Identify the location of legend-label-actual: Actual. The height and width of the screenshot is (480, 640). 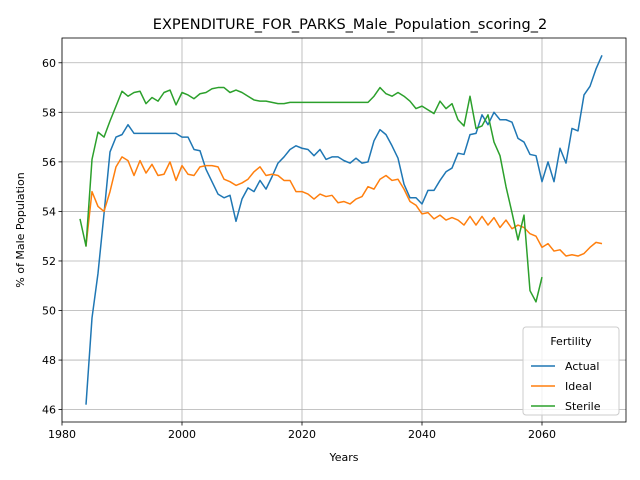
(582, 366).